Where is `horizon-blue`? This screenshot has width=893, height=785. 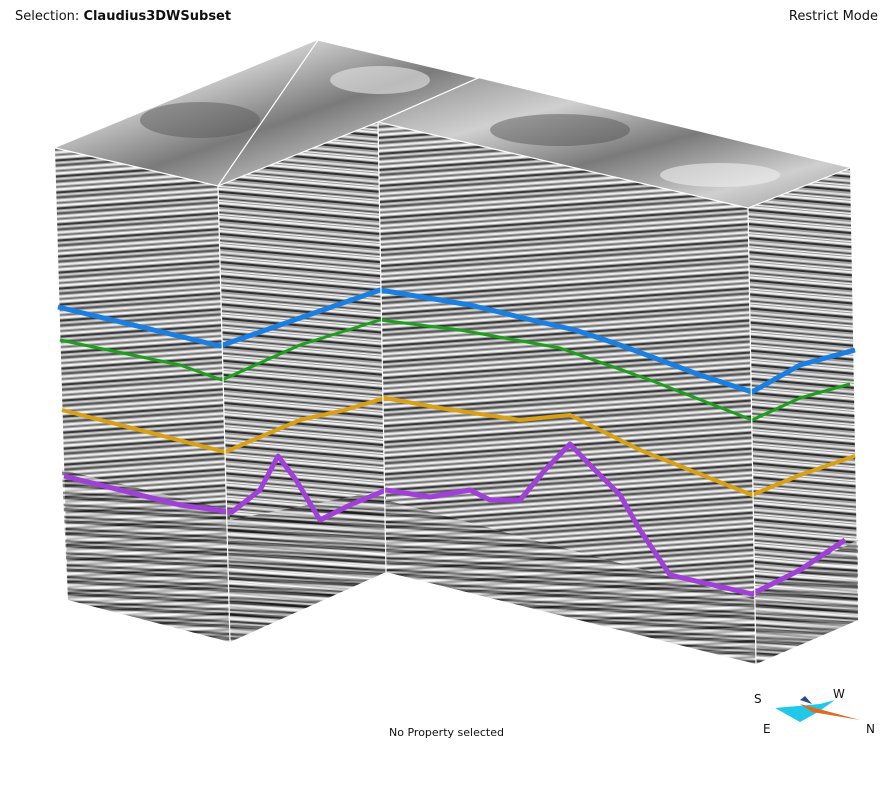
horizon-blue is located at coordinates (456, 341).